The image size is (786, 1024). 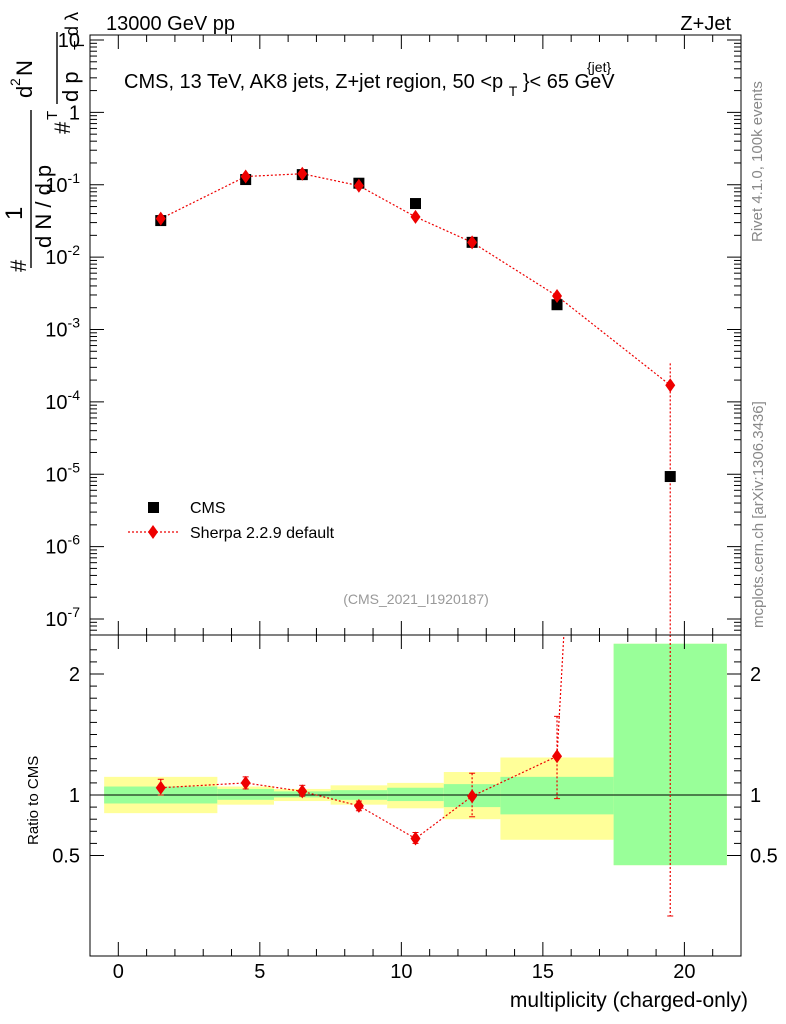 What do you see at coordinates (170, 24) in the screenshot?
I see `header-left-title: 13000 GeV pp` at bounding box center [170, 24].